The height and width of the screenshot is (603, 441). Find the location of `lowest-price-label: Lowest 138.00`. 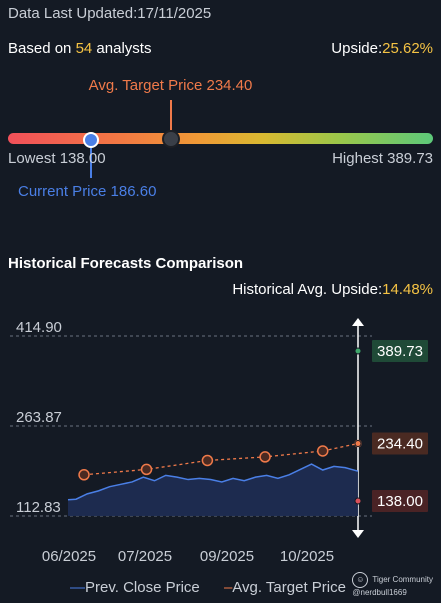

lowest-price-label: Lowest 138.00 is located at coordinates (57, 158).